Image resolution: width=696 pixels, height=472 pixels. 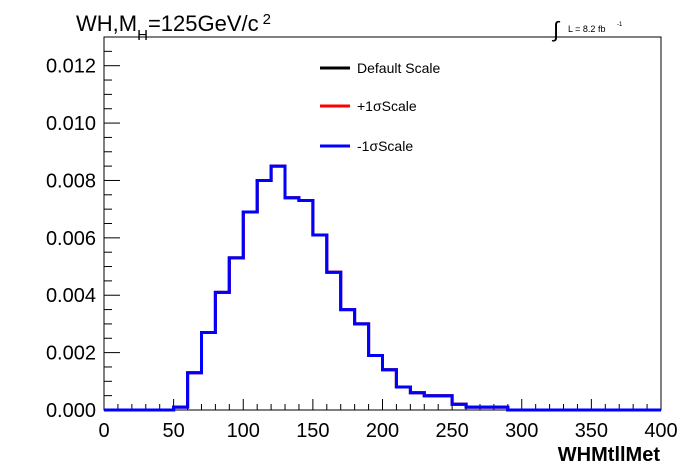 What do you see at coordinates (71, 67) in the screenshot?
I see `y-tick-label: 0.012` at bounding box center [71, 67].